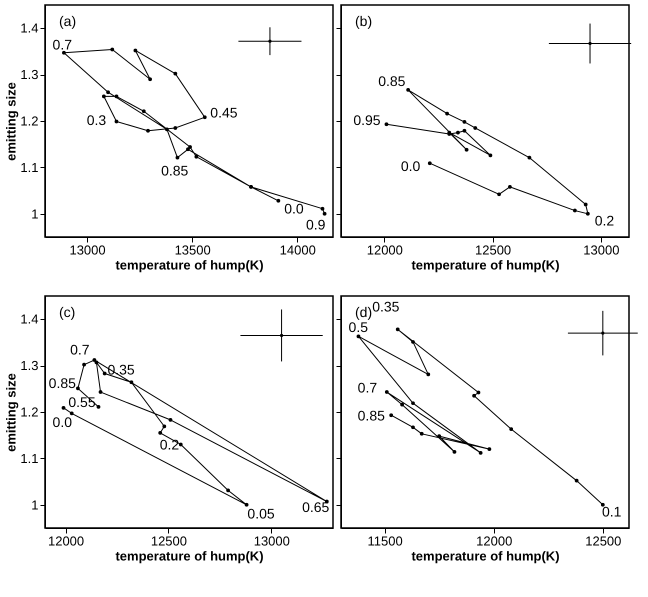 The height and width of the screenshot is (597, 648). I want to click on annotation: 0.1, so click(612, 511).